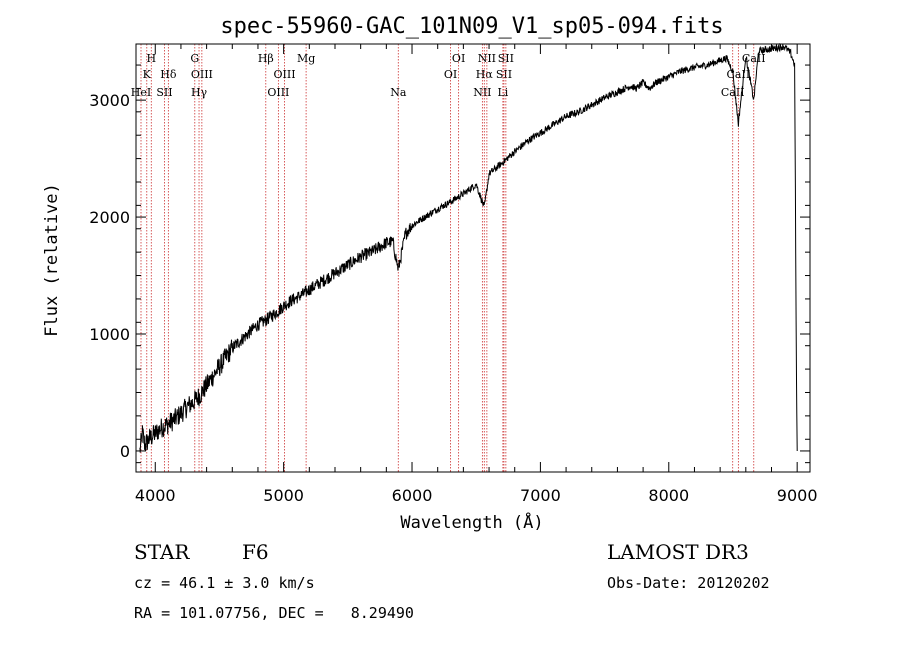 The width and height of the screenshot is (900, 649). What do you see at coordinates (199, 92) in the screenshot?
I see `line-marker-label-6: Hγ` at bounding box center [199, 92].